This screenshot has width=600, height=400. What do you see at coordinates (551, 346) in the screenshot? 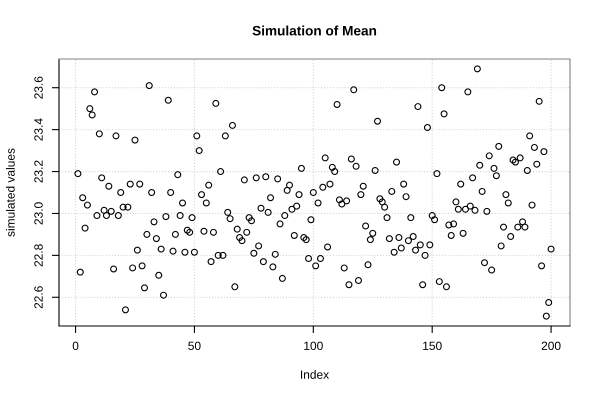
I see `x-tick-label: 200` at bounding box center [551, 346].